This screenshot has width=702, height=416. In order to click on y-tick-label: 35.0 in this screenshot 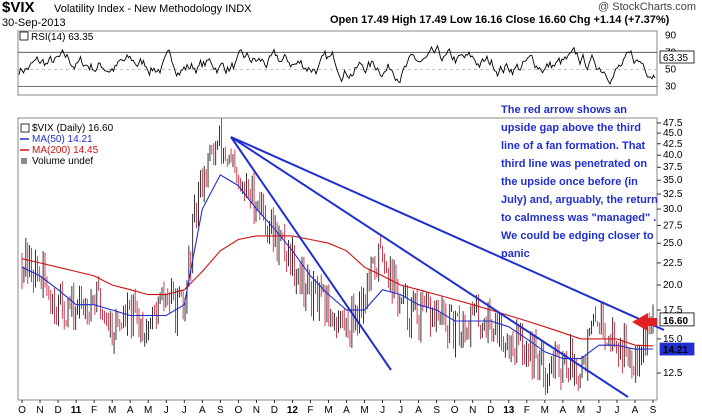, I will do `click(673, 180)`.